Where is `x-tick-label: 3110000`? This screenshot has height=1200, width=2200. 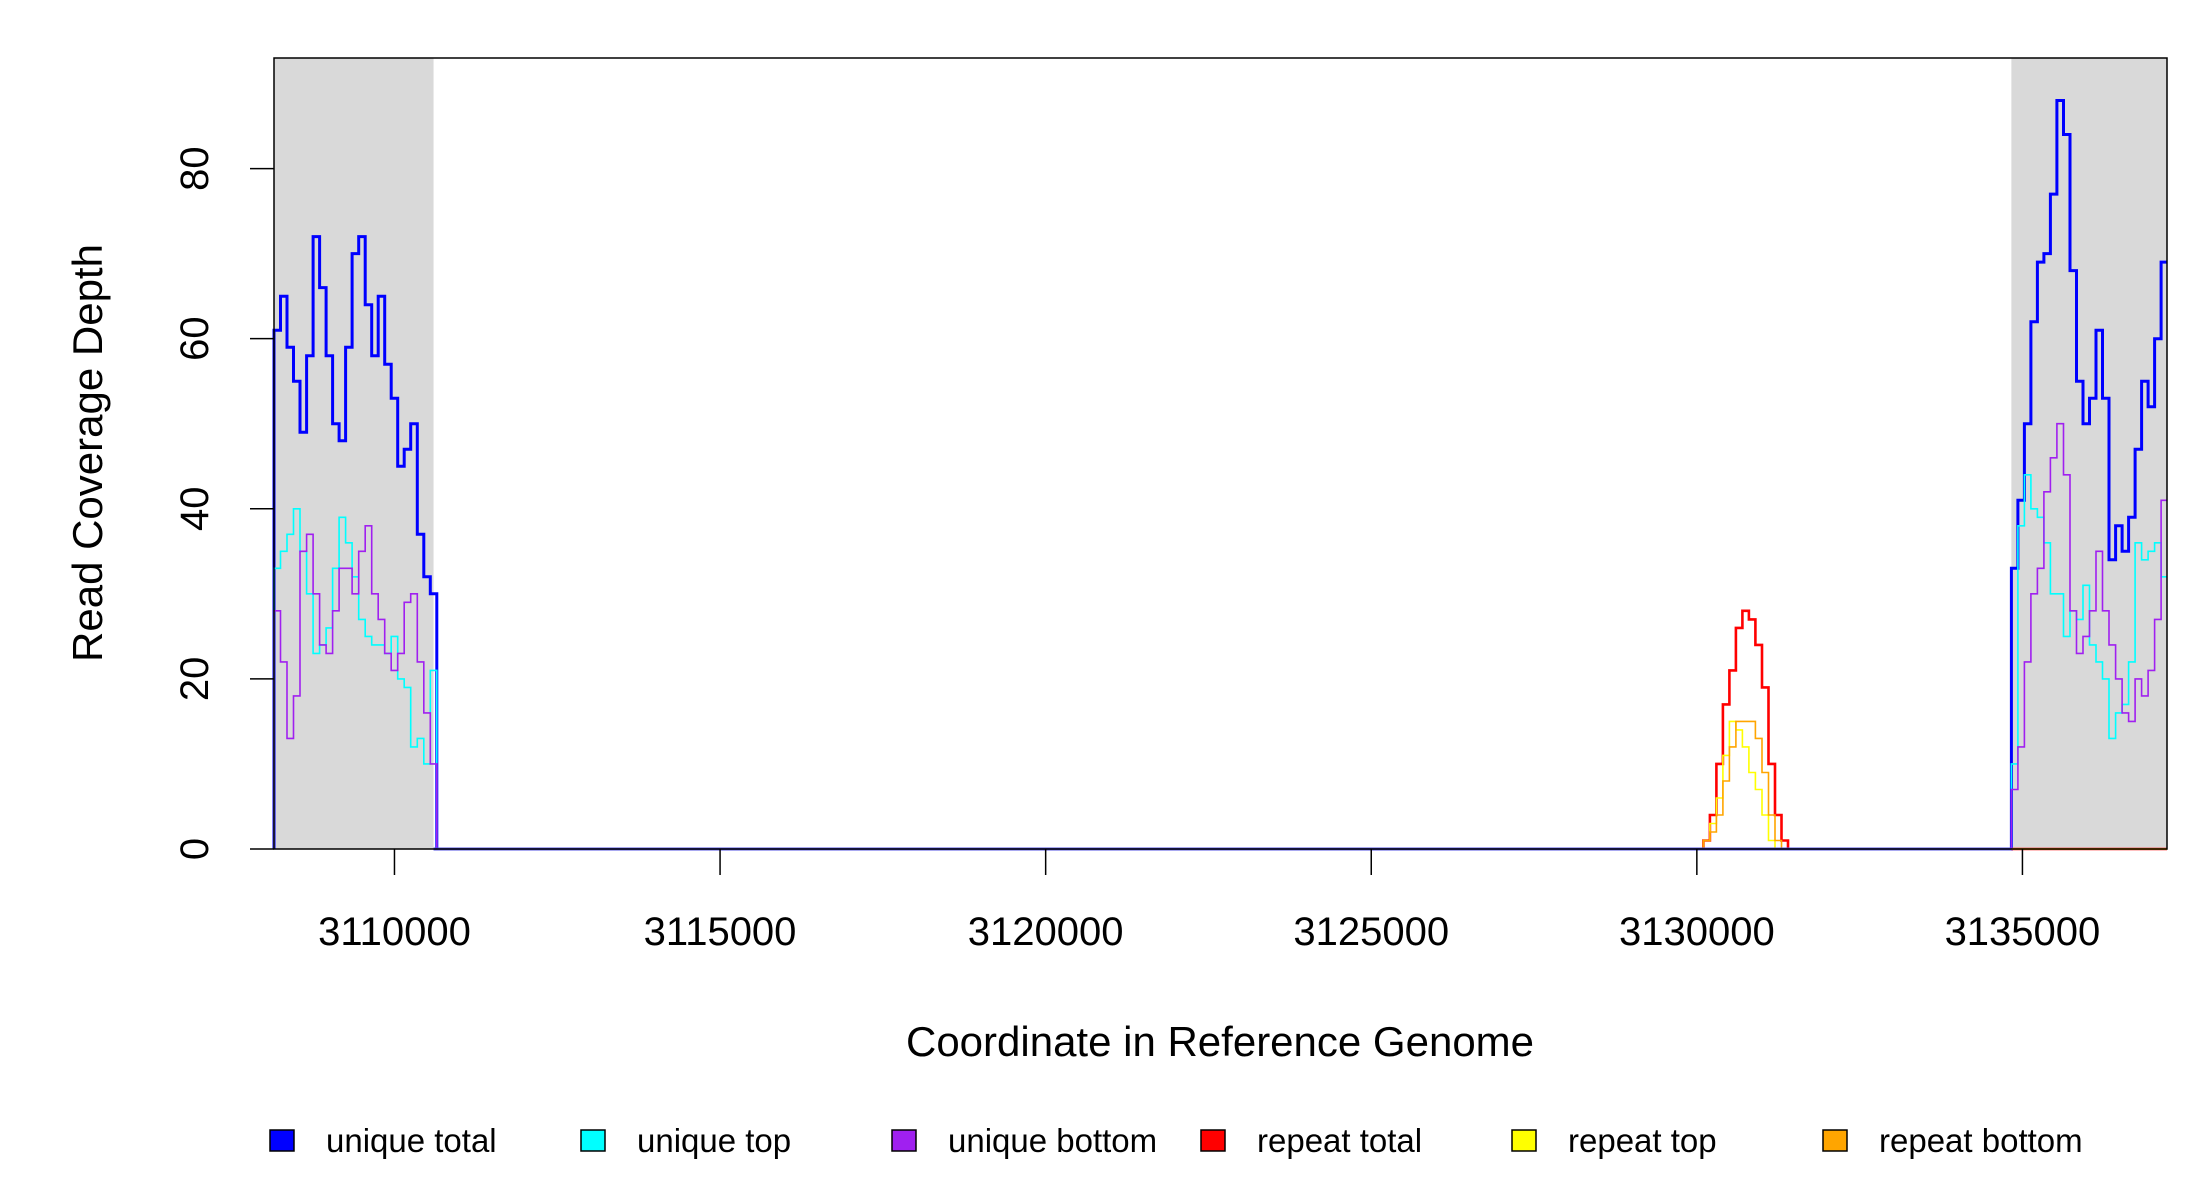 x-tick-label: 3110000 is located at coordinates (394, 932).